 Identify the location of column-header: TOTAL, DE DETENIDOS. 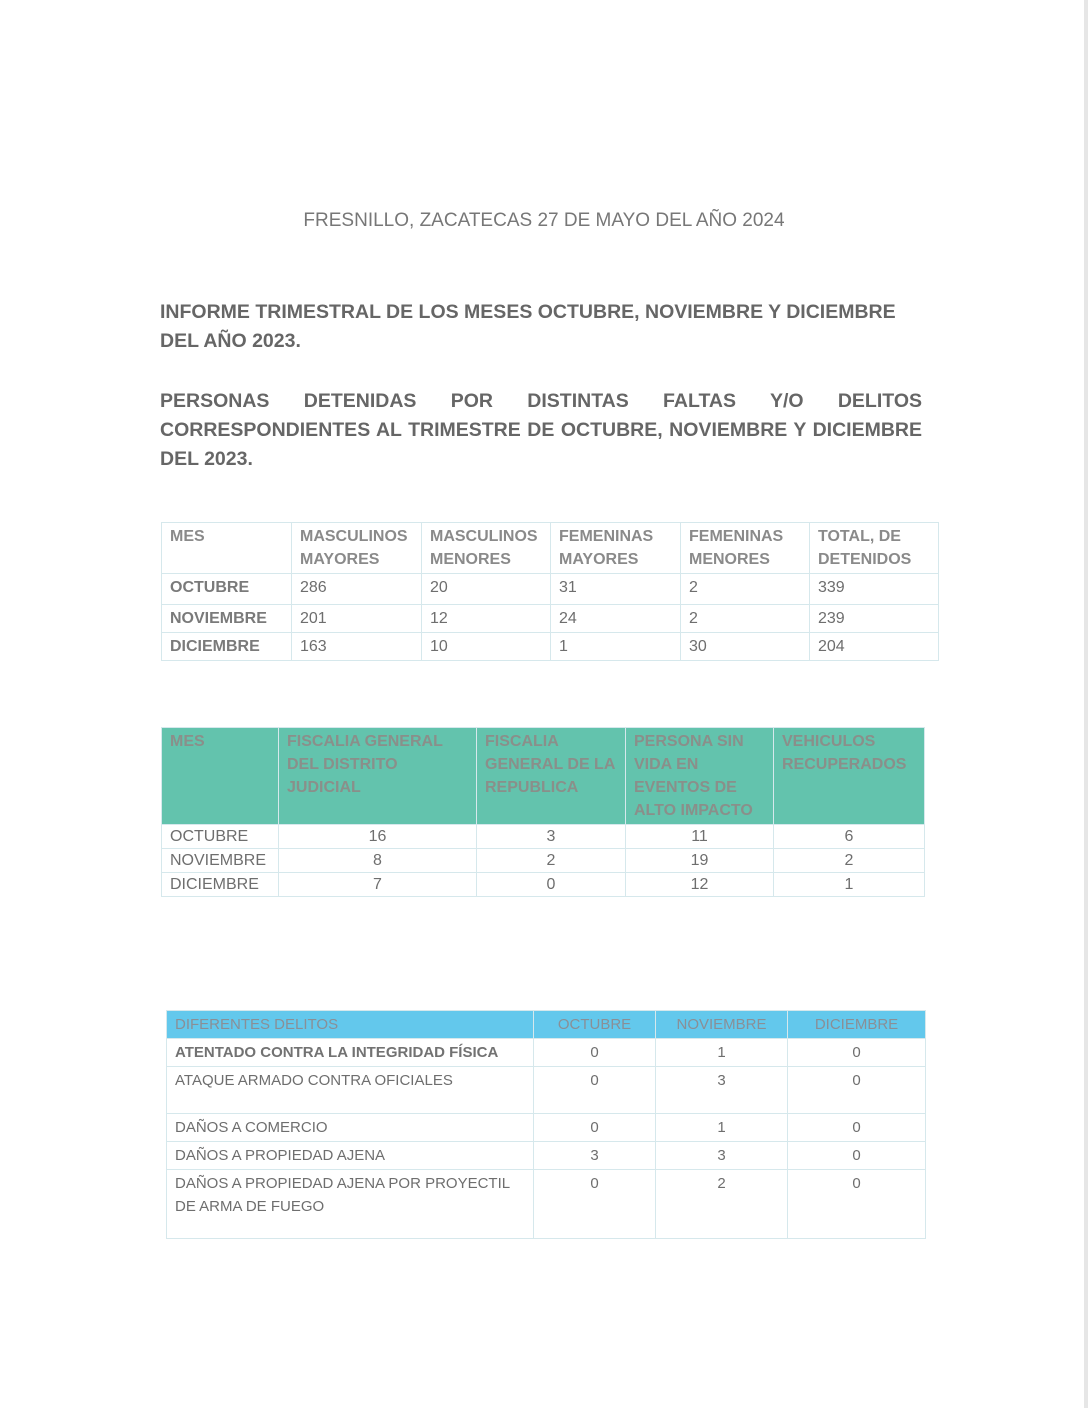
(874, 548).